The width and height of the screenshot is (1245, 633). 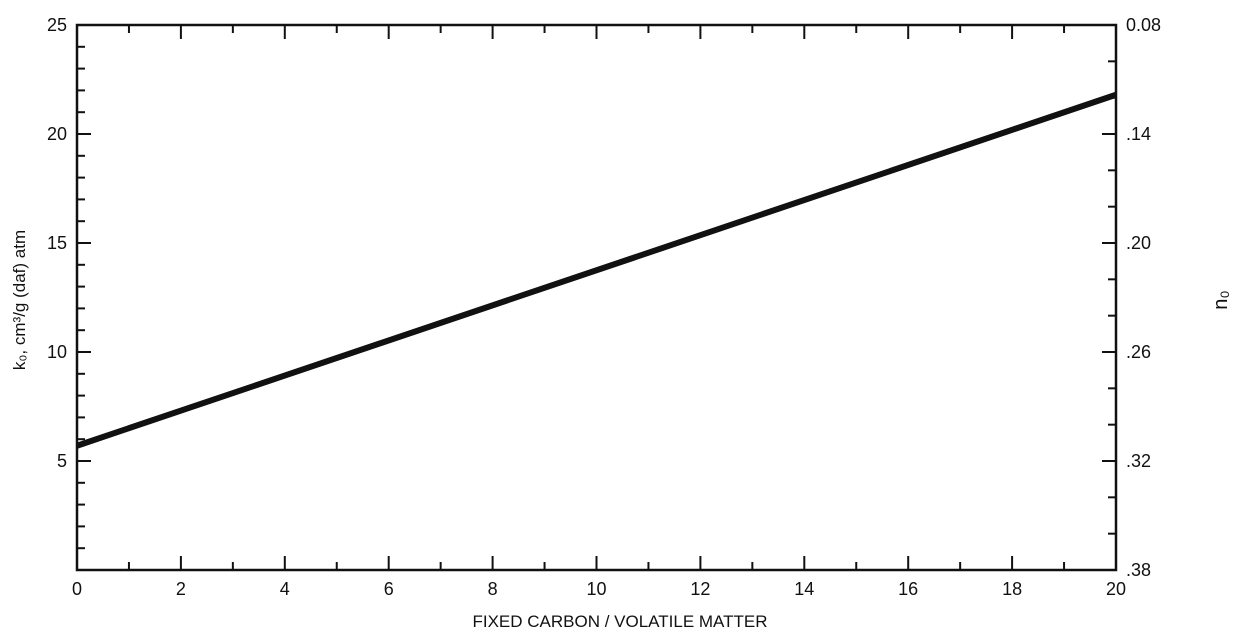 I want to click on x-tick-label: 2, so click(x=181, y=589).